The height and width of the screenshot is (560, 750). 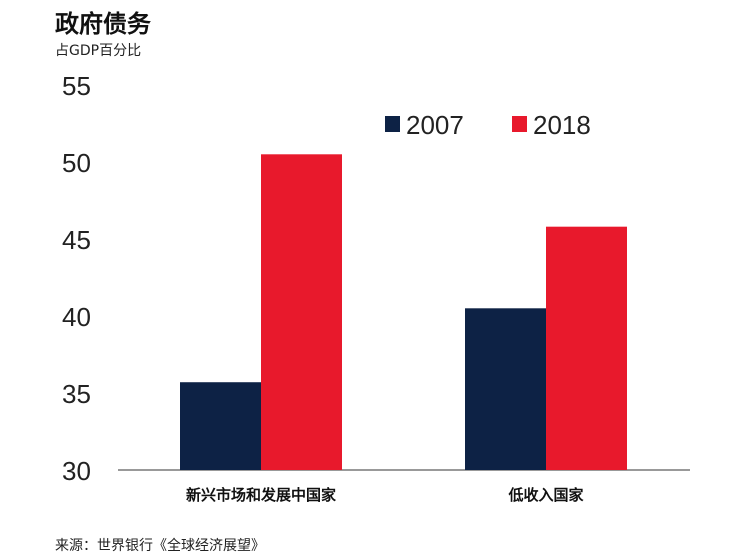 What do you see at coordinates (76, 240) in the screenshot?
I see `y-tick-label: 45` at bounding box center [76, 240].